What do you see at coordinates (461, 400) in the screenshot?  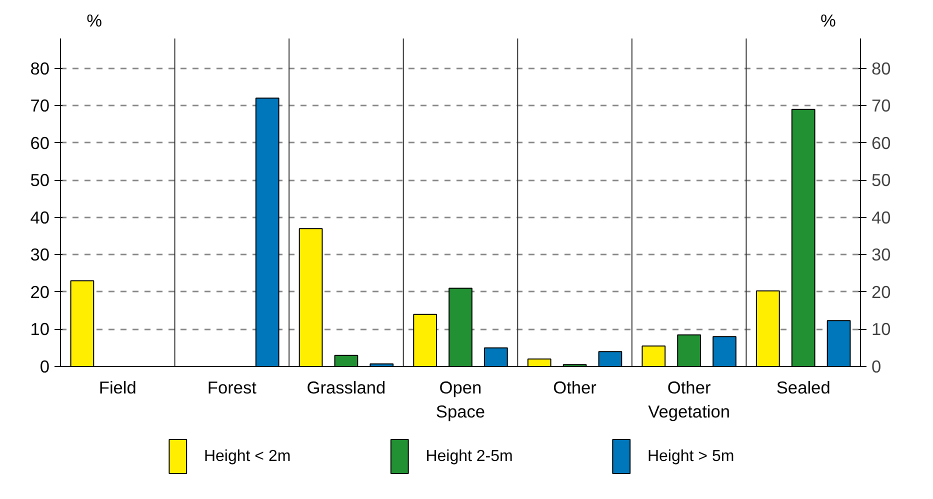 I see `x-tick-label: Open Space` at bounding box center [461, 400].